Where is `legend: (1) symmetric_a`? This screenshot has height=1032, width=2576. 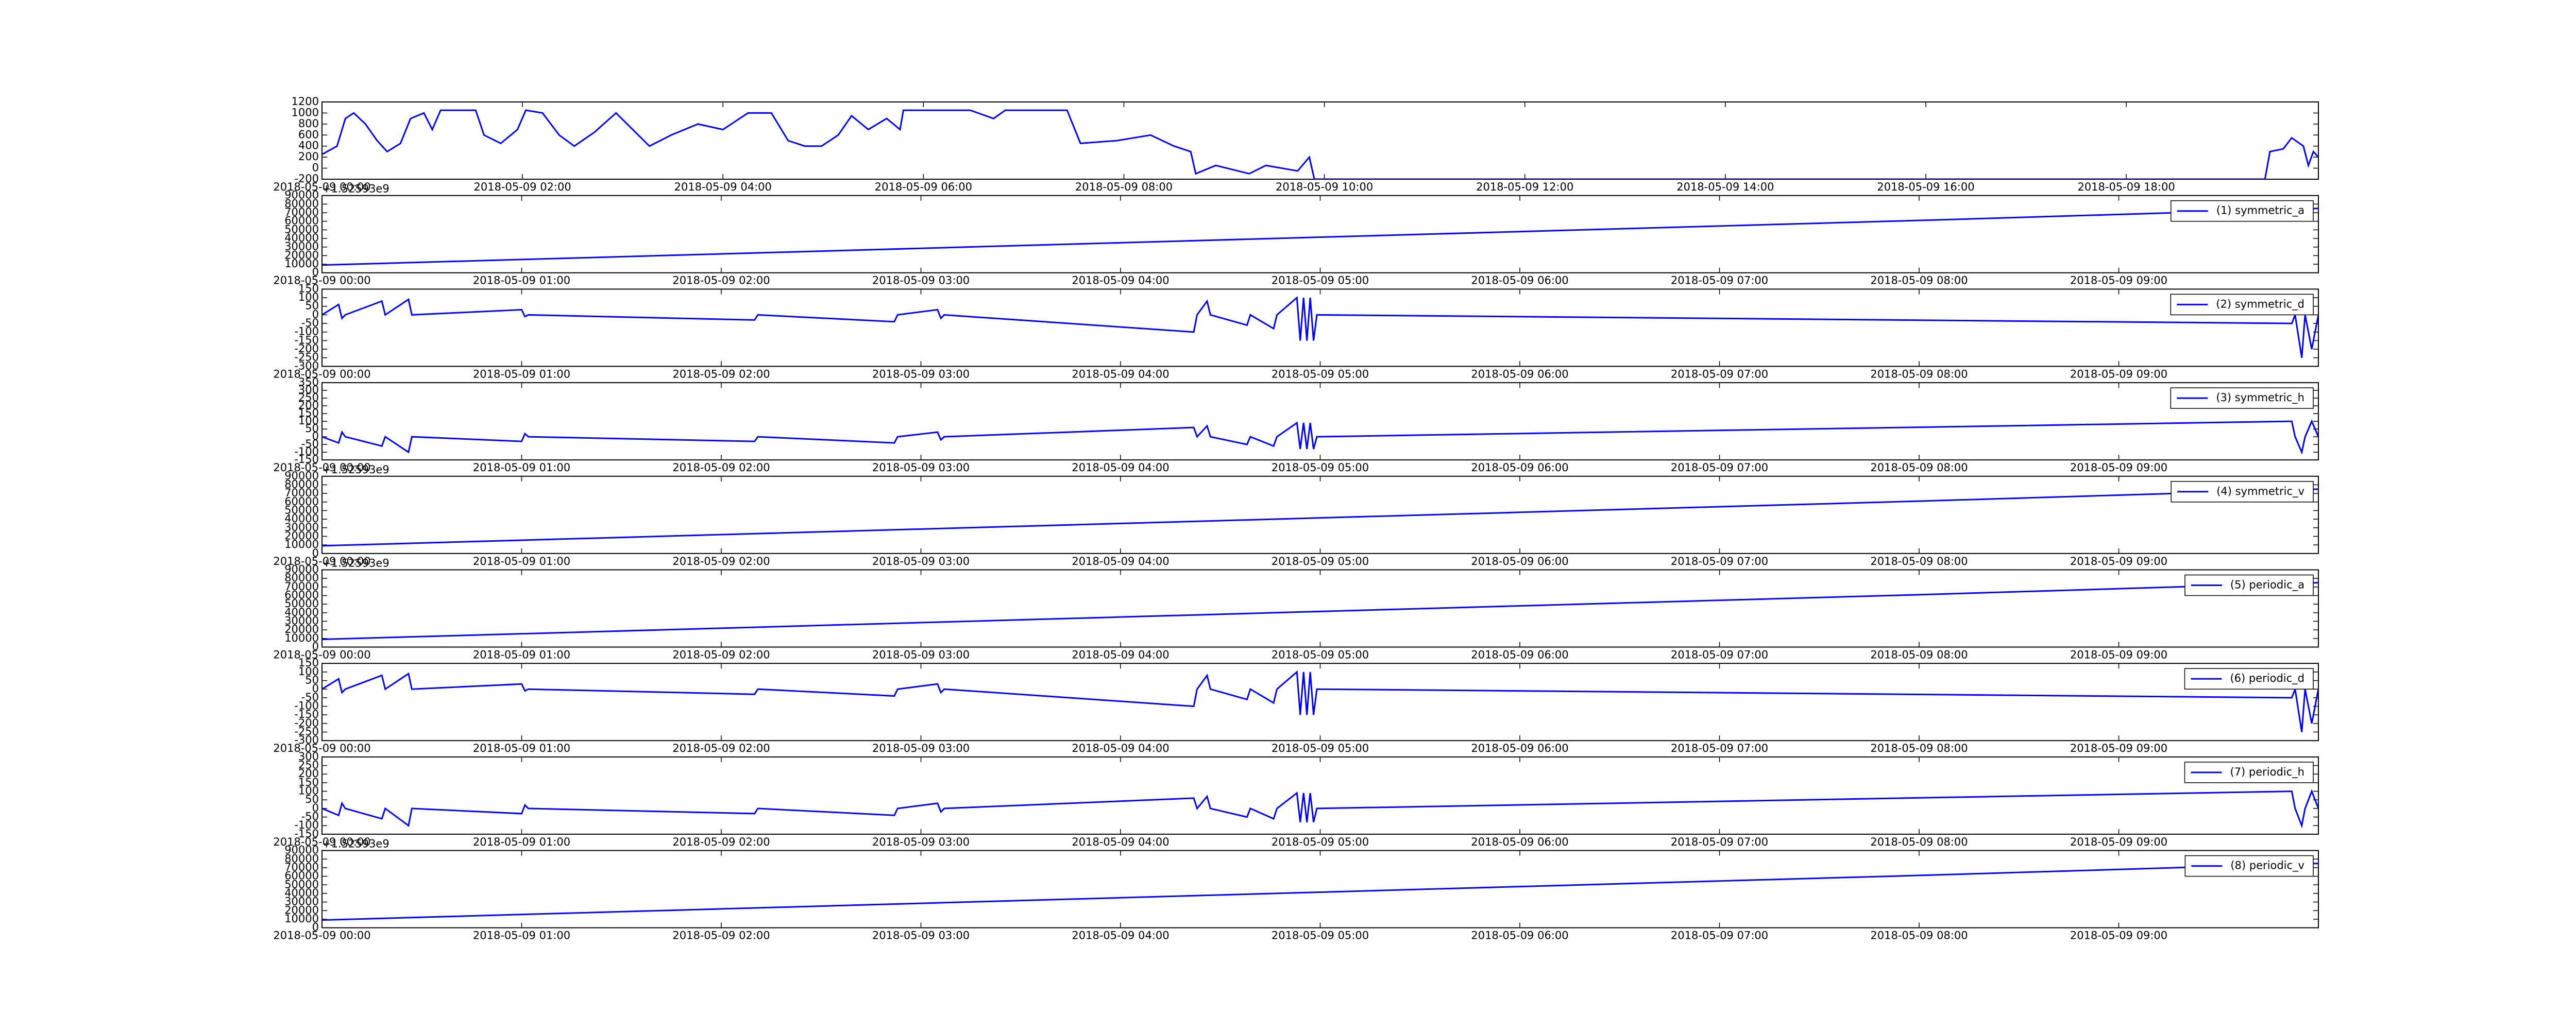
legend: (1) symmetric_a is located at coordinates (2242, 211).